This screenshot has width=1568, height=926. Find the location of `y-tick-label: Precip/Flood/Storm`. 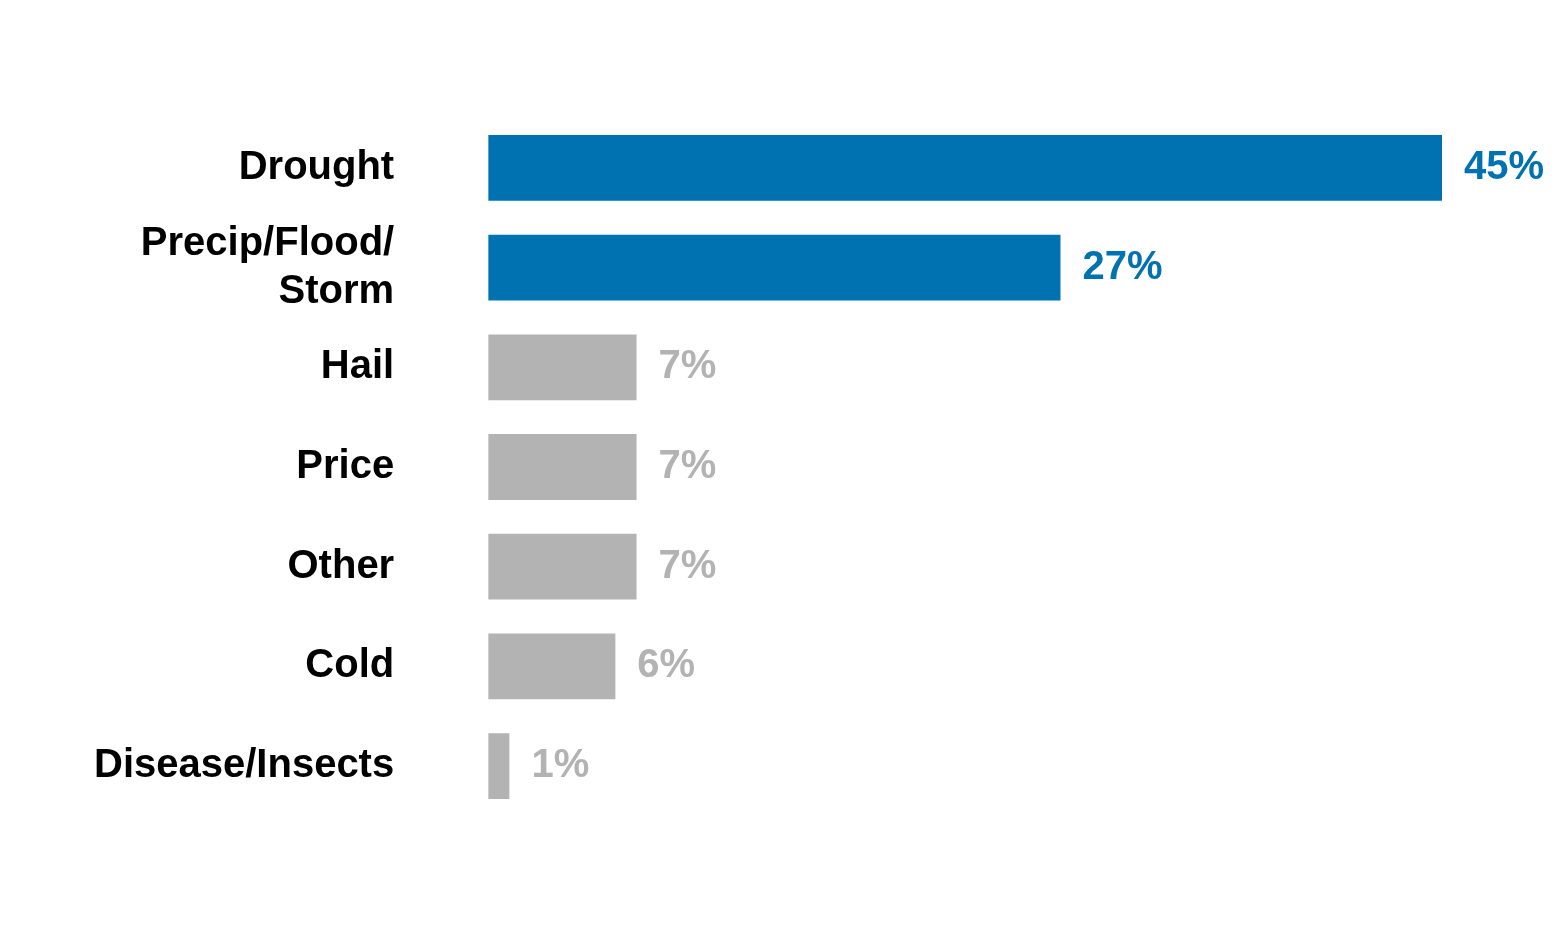

y-tick-label: Precip/Flood/Storm is located at coordinates (267, 264).